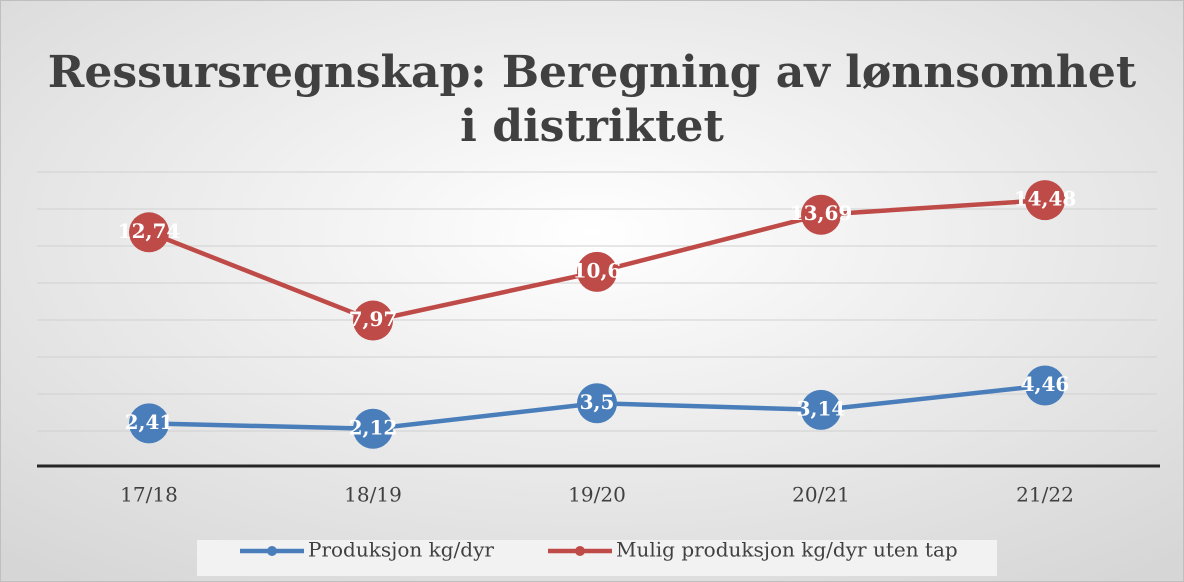  I want to click on x-tick-label: 17/18, so click(149, 495).